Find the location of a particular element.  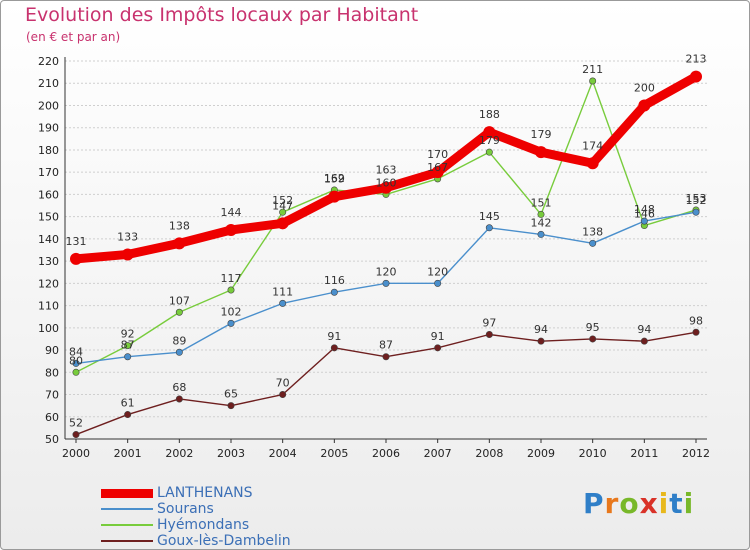

data-label-hyemondans: 80 is located at coordinates (76, 360).